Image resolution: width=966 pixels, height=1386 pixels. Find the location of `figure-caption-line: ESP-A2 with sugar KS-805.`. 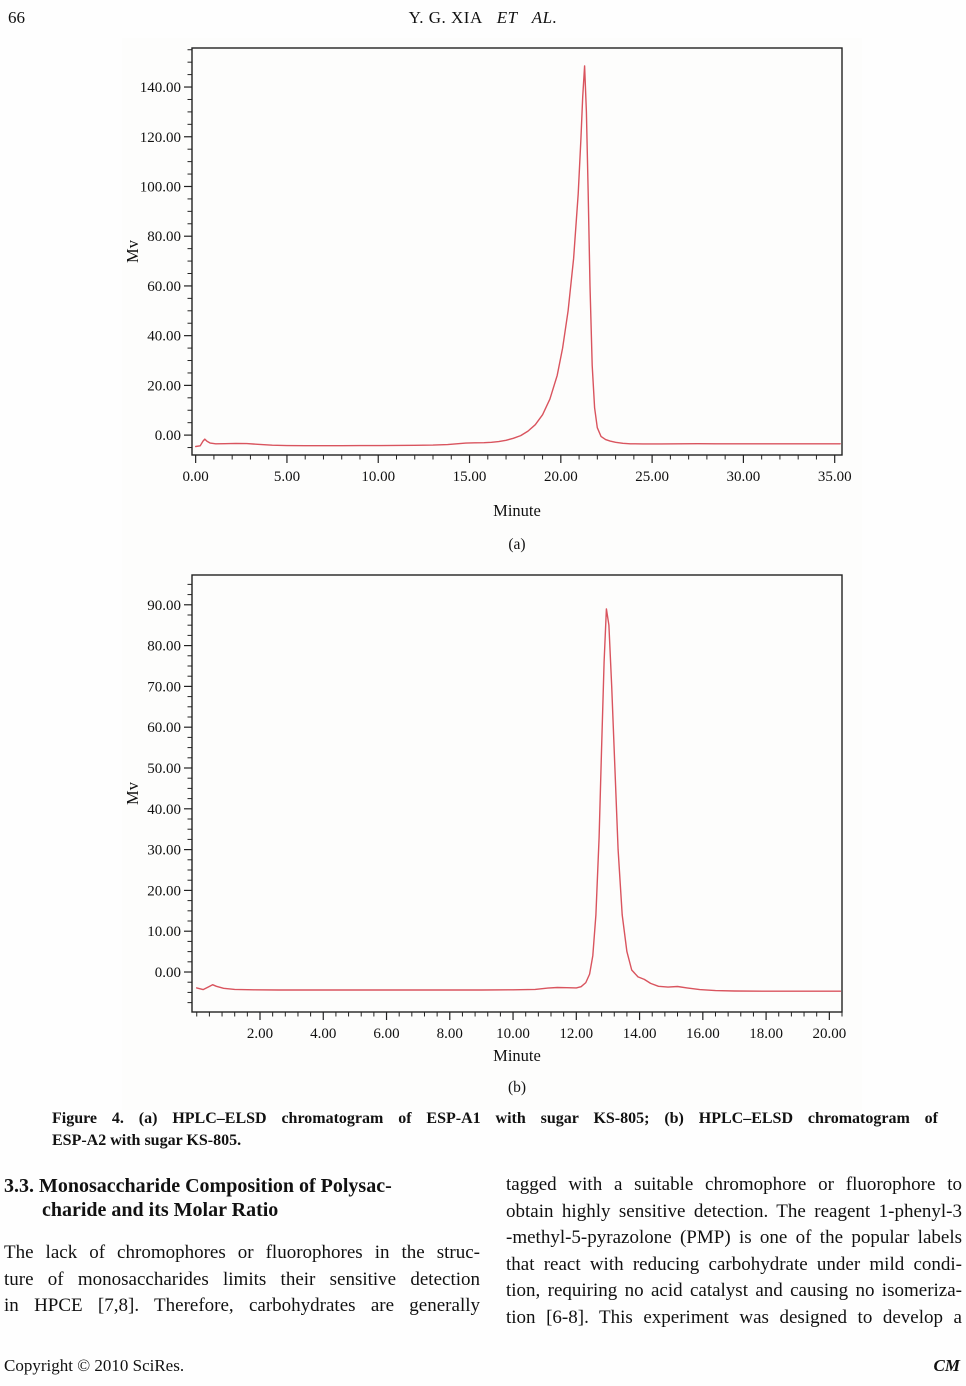

figure-caption-line: ESP-A2 with sugar KS-805. is located at coordinates (147, 1140).